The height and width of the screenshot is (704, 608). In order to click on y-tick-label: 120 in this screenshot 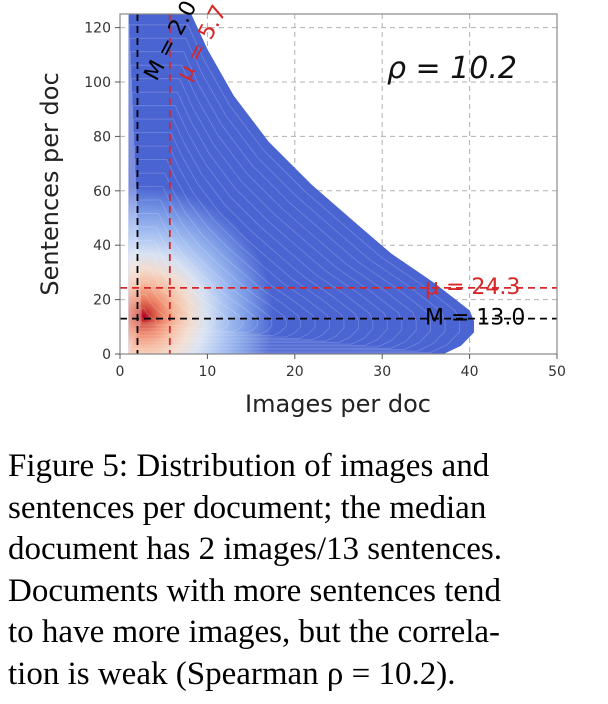, I will do `click(97, 29)`.